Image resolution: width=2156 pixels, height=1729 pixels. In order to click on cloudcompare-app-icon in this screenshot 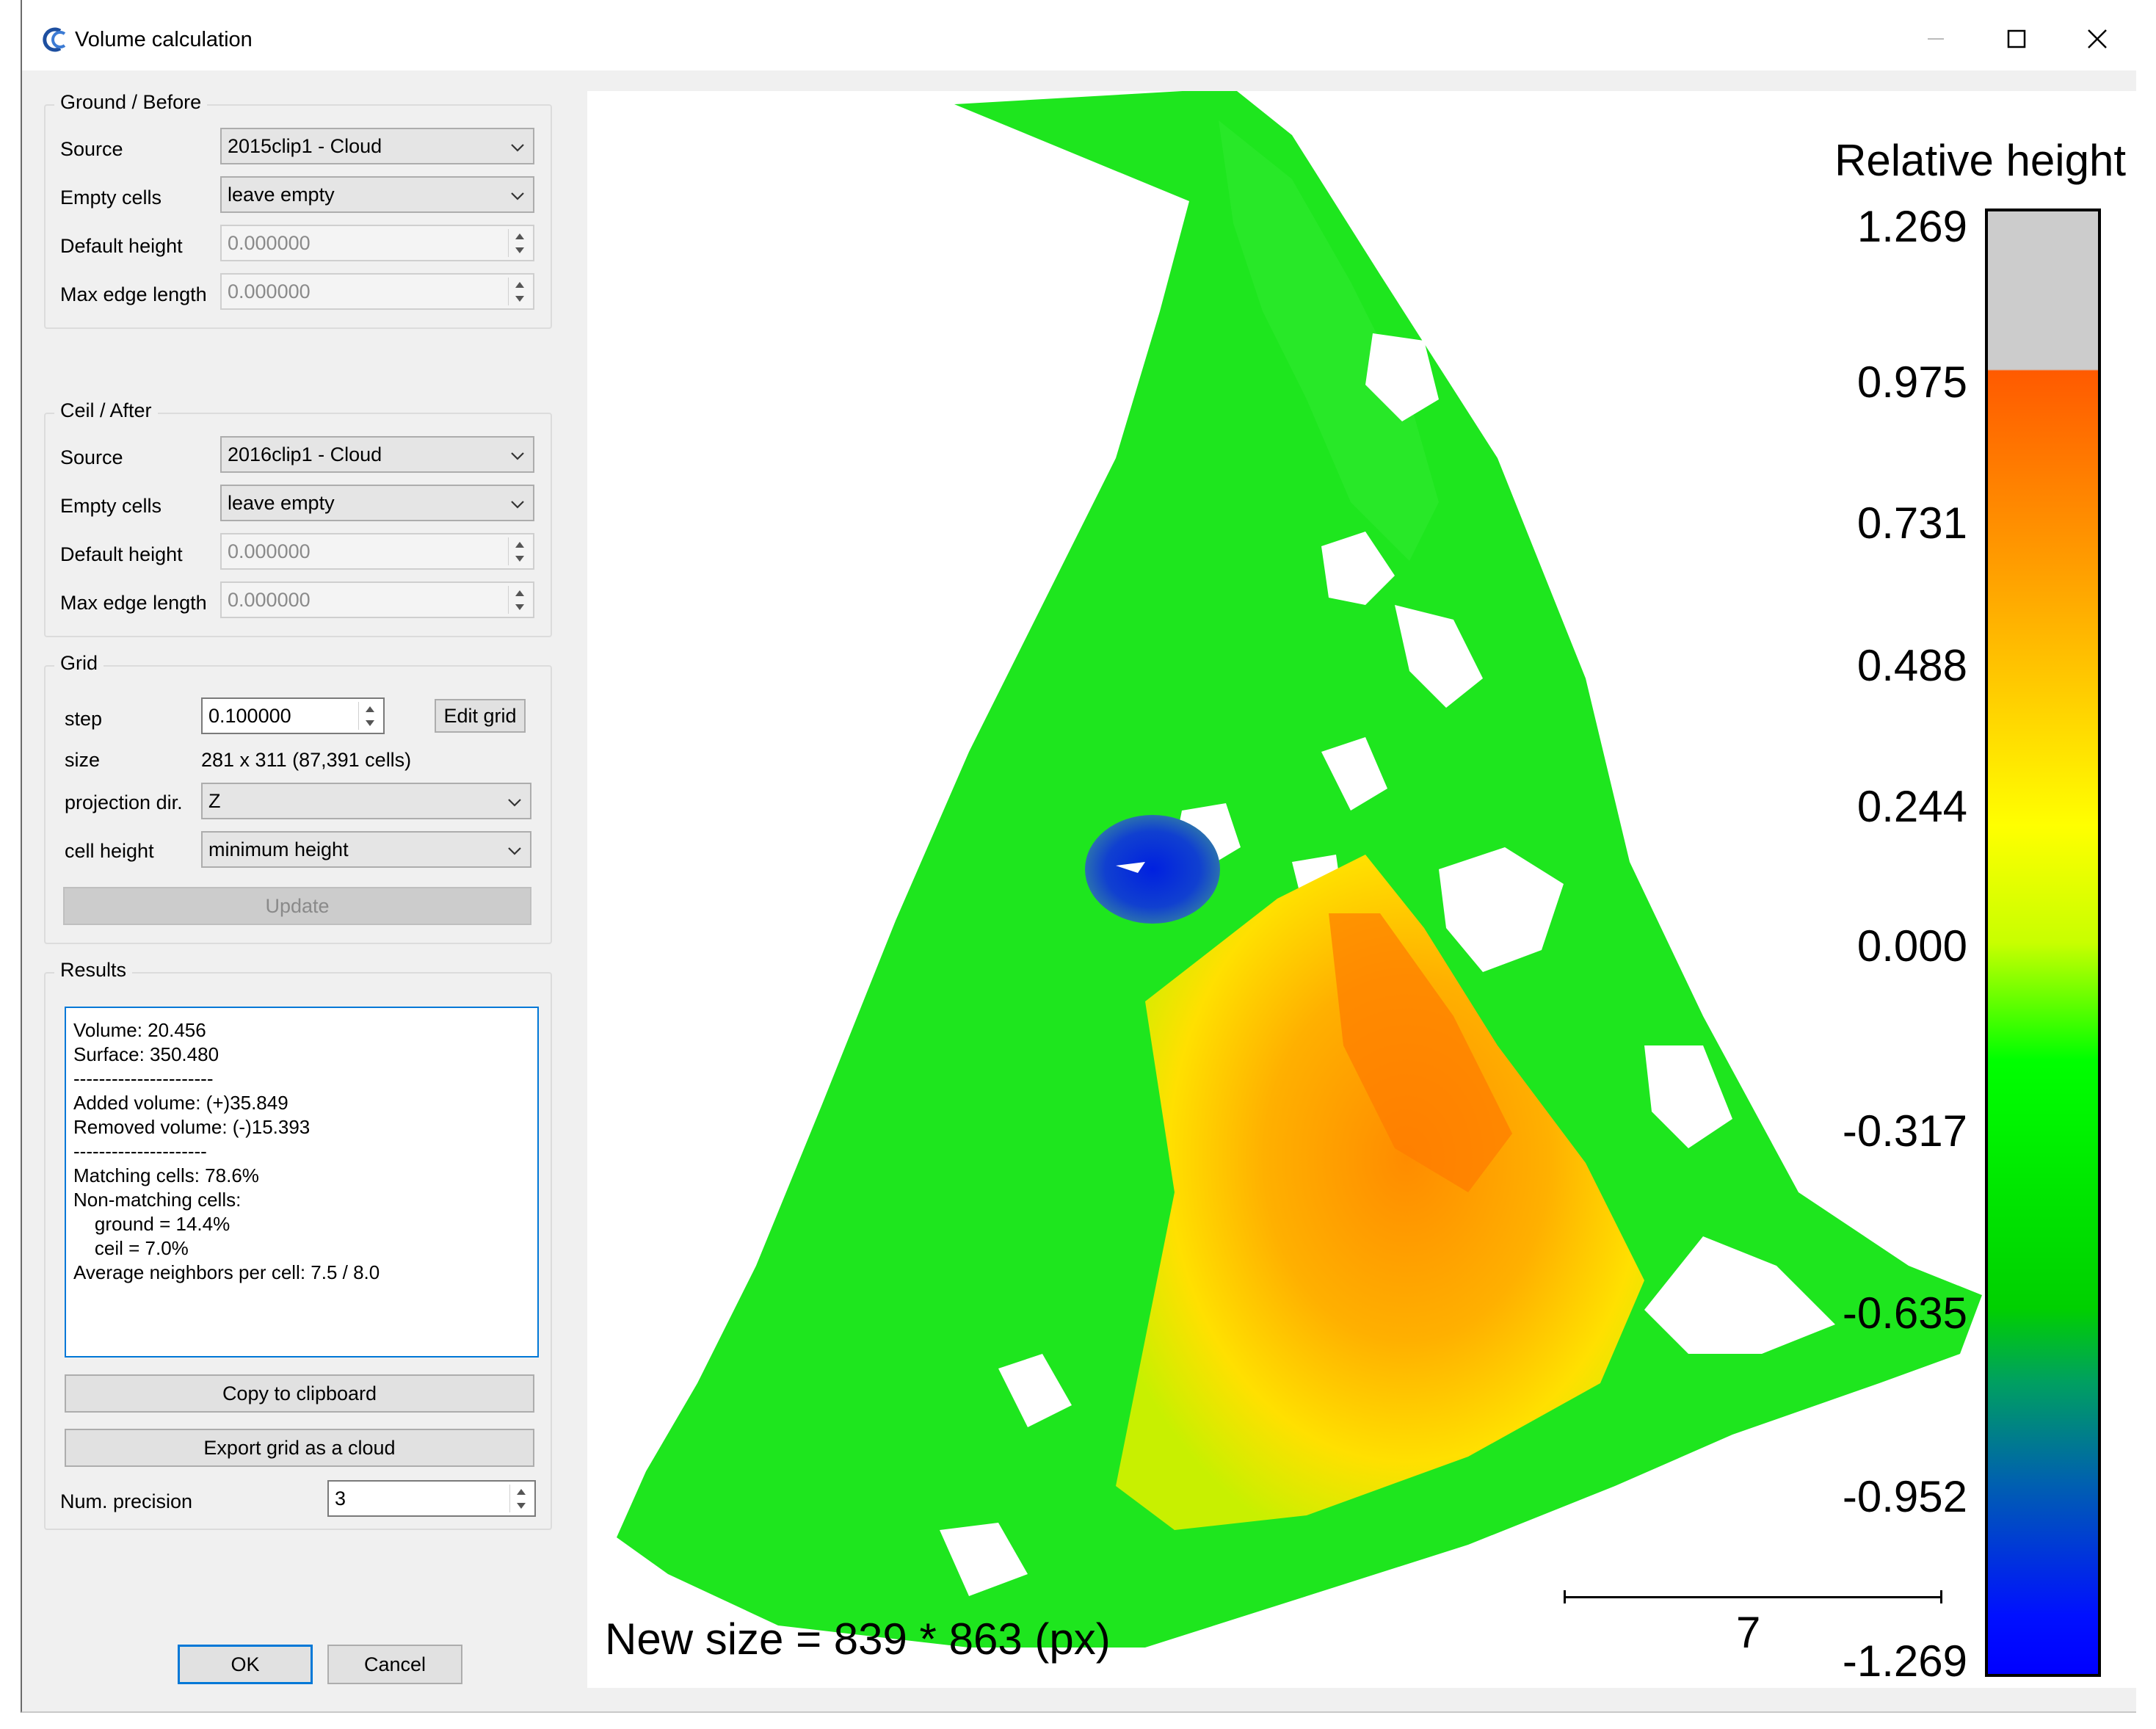, I will do `click(54, 39)`.